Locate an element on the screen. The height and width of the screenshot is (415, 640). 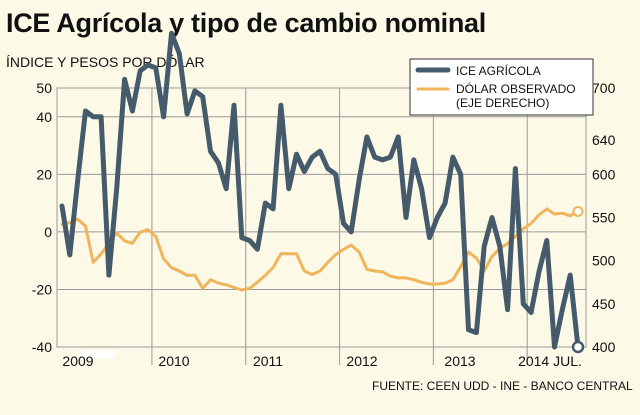
x-tick-label: 2012 is located at coordinates (361, 361).